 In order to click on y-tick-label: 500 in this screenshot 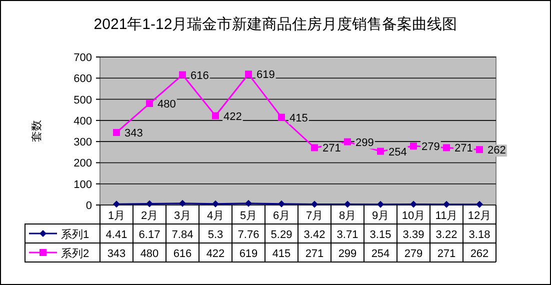, I will do `click(83, 100)`.